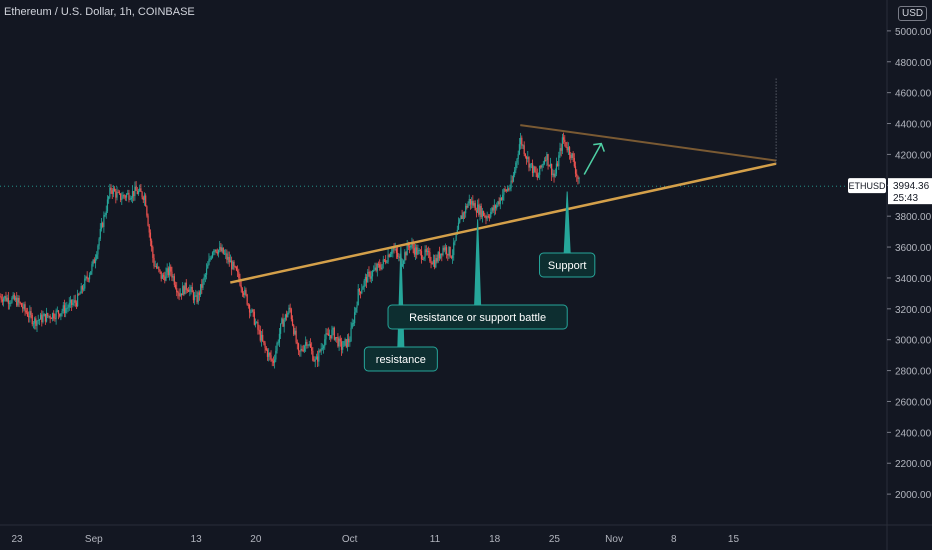  Describe the element at coordinates (375, 539) in the screenshot. I see `time-axis: 23 Sep 13 20 Oct 11 18 25 Nov 8 15` at that location.